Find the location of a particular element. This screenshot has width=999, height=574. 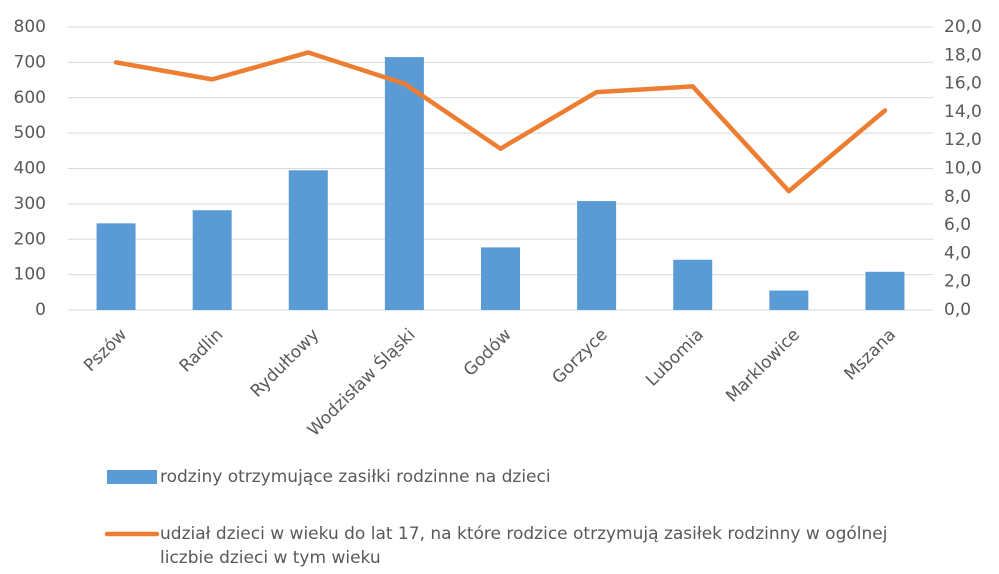

y2-tick-label: 12,0 is located at coordinates (963, 140).